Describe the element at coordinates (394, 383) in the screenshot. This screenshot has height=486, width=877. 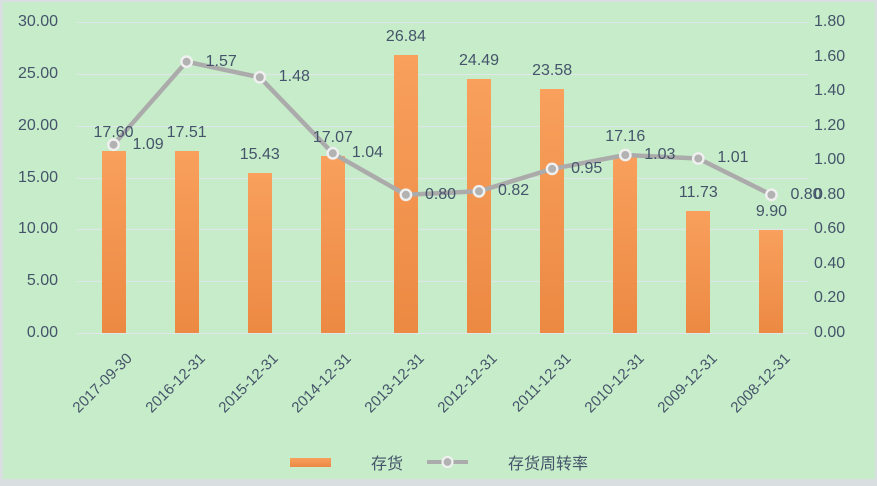
I see `x-tick-label: 2013-12-31` at that location.